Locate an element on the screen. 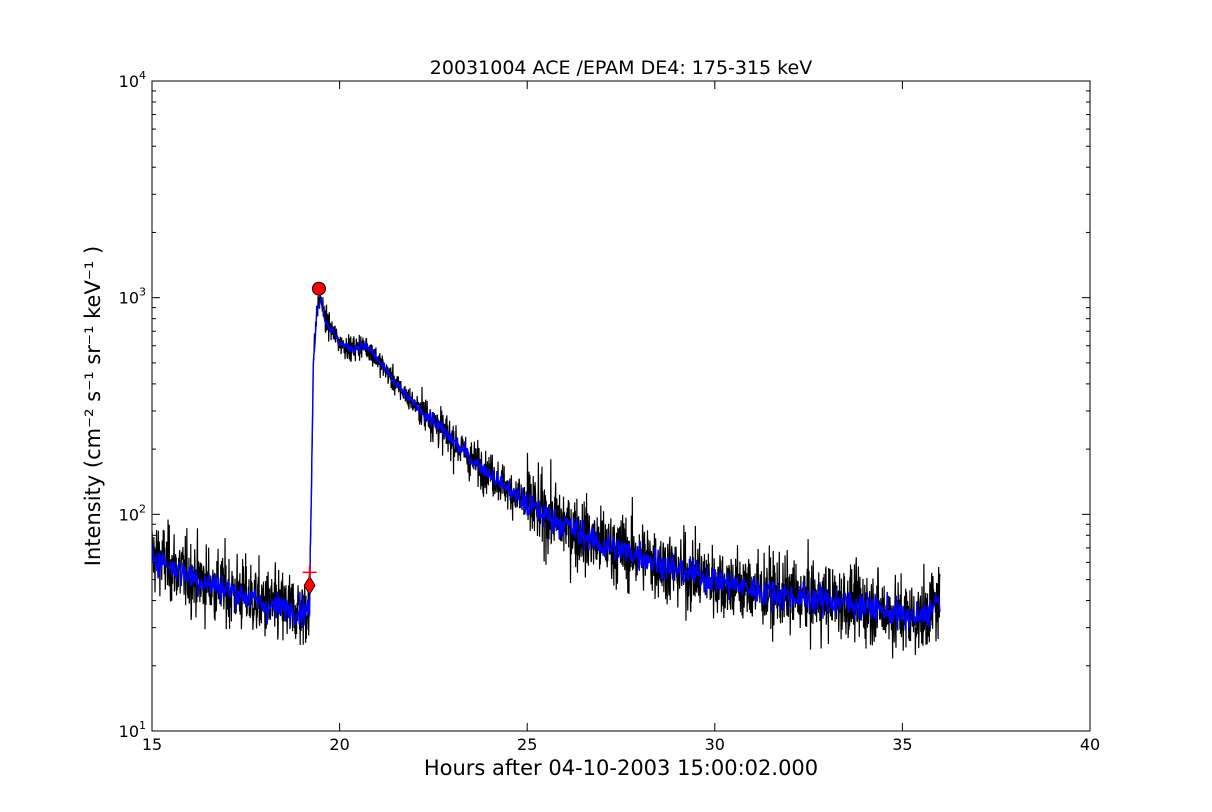 Image resolution: width=1212 pixels, height=812 pixels. x-tick-label: 20 is located at coordinates (339, 744).